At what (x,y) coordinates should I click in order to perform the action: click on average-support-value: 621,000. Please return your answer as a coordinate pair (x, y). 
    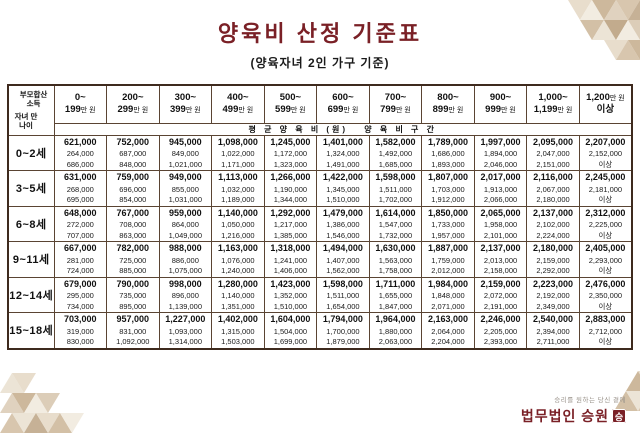
    Looking at the image, I should click on (80, 141).